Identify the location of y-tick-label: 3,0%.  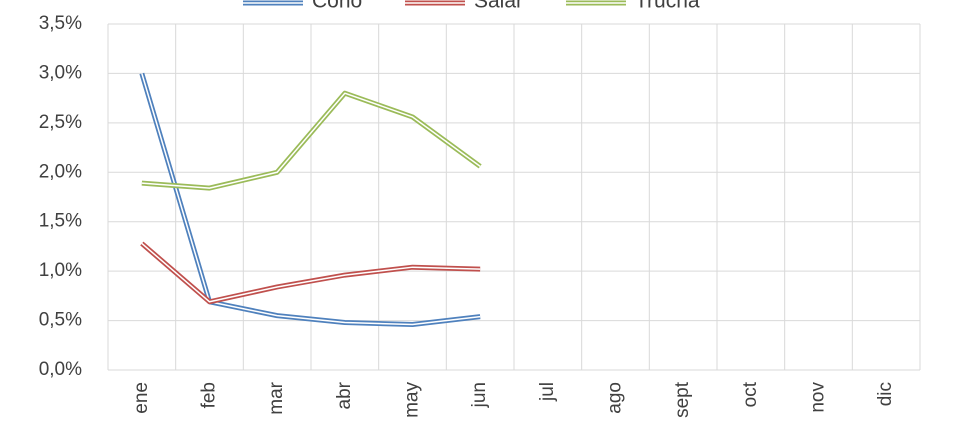
(60, 72).